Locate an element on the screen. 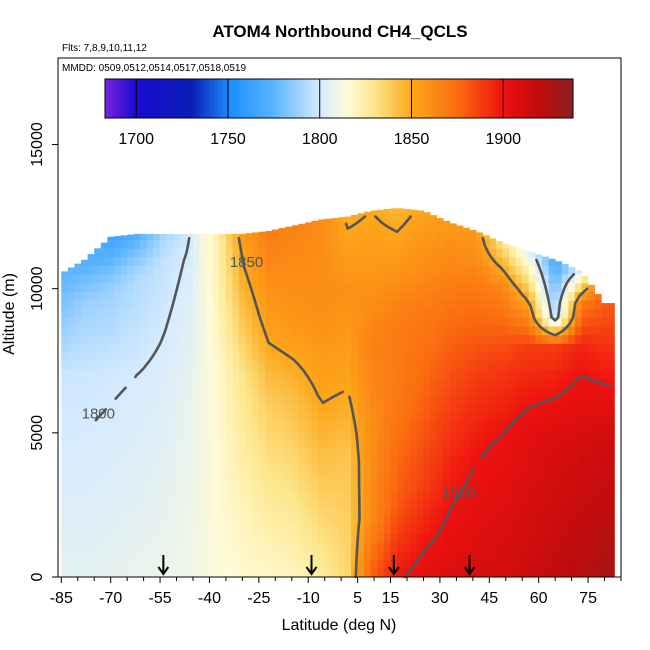  colorbar: 1700 1750 1800 1850 1900 is located at coordinates (339, 113).